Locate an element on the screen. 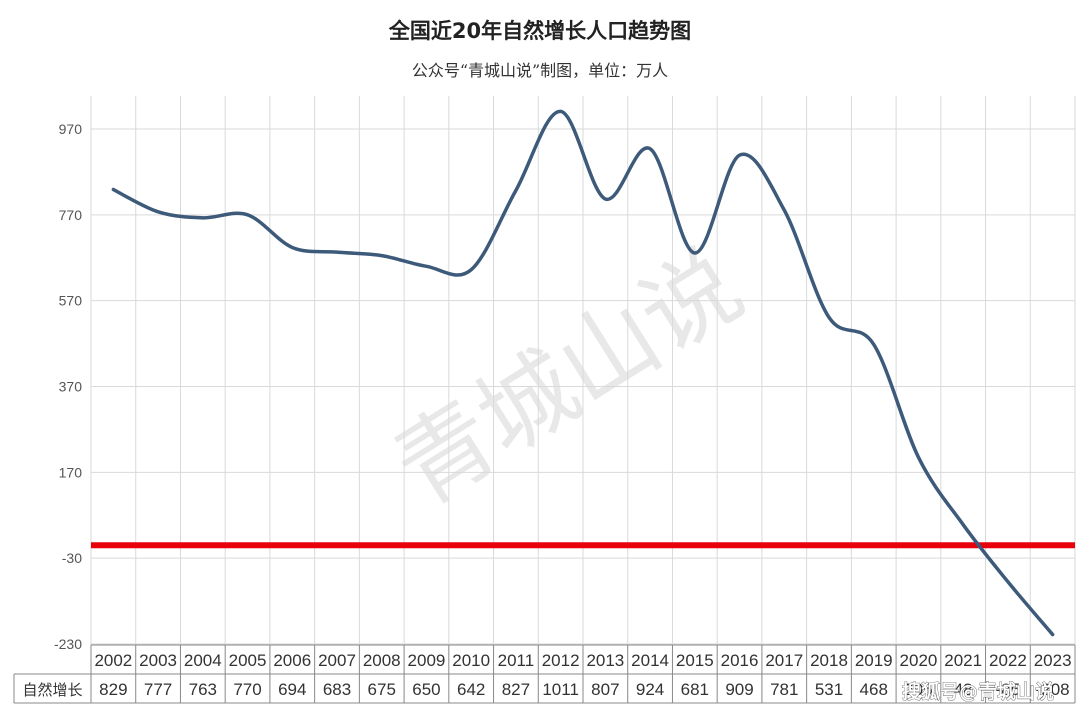  x-tick-label: 2007 is located at coordinates (337, 660).